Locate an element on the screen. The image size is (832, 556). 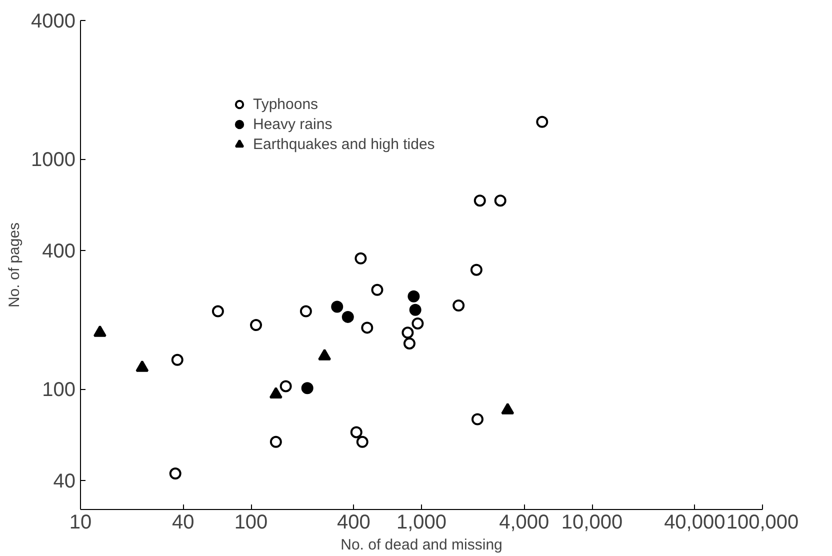
x-tick-label: 100 is located at coordinates (251, 523).